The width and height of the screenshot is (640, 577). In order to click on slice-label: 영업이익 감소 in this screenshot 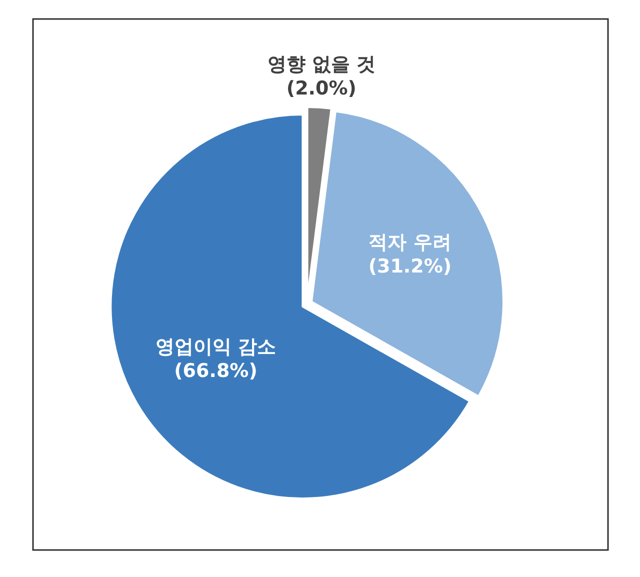, I will do `click(215, 347)`.